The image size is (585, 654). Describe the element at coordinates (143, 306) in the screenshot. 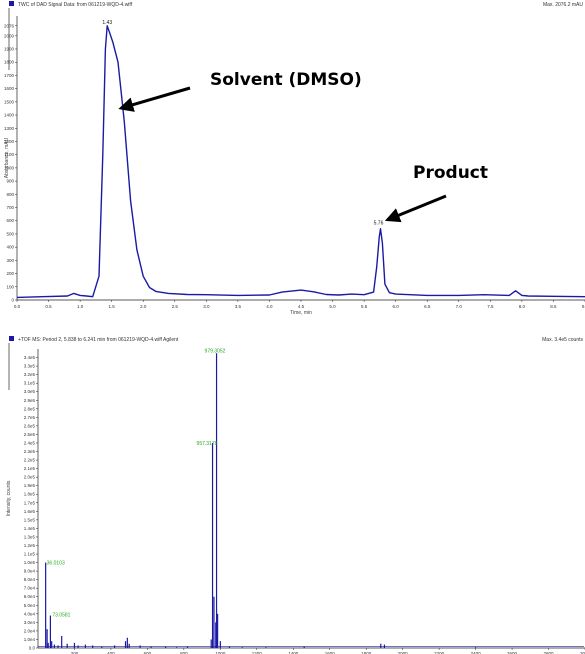

I see `x-tick-label: 2.0` at that location.